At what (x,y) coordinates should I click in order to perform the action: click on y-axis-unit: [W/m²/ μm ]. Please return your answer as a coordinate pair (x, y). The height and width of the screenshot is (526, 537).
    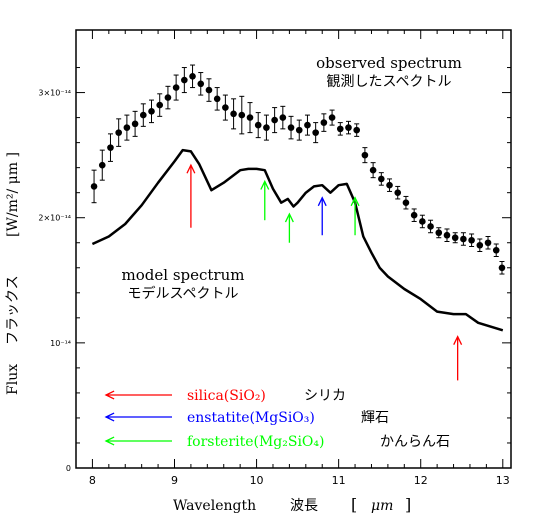
    Looking at the image, I should click on (13, 194).